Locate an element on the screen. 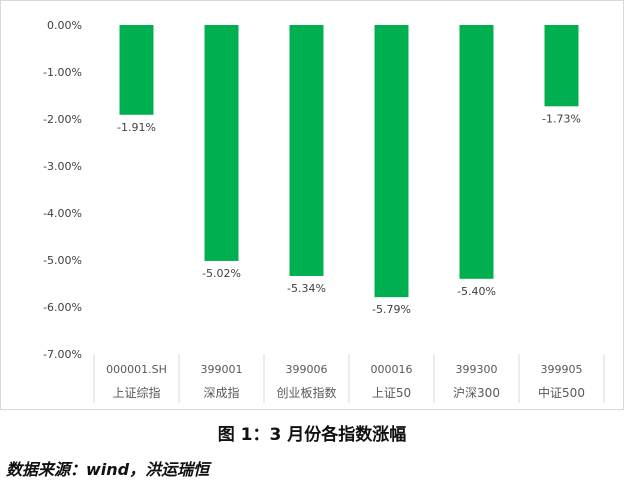  data-label: -1.73% is located at coordinates (561, 118).